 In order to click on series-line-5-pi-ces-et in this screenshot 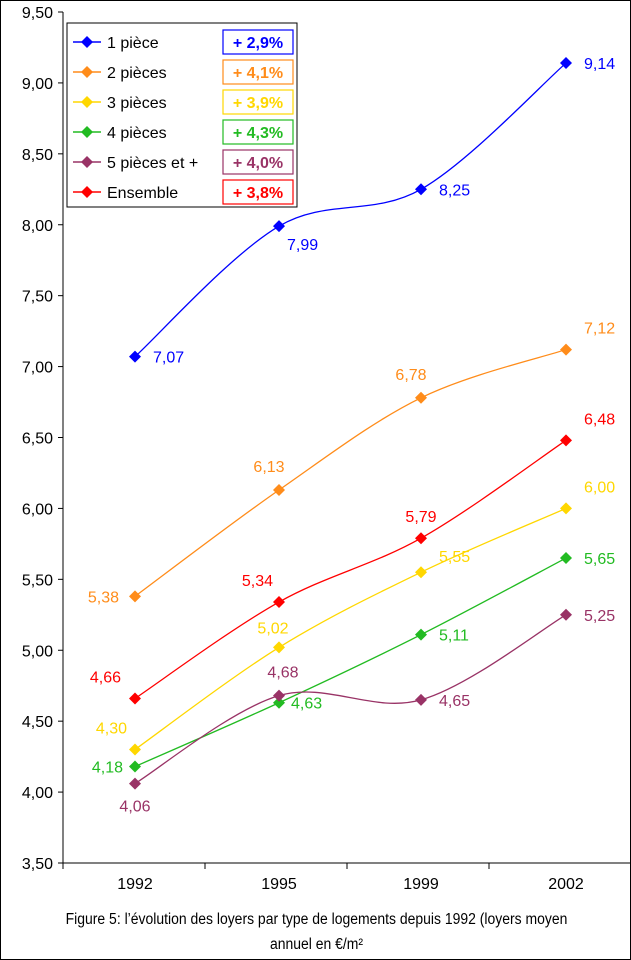, I will do `click(350, 699)`.